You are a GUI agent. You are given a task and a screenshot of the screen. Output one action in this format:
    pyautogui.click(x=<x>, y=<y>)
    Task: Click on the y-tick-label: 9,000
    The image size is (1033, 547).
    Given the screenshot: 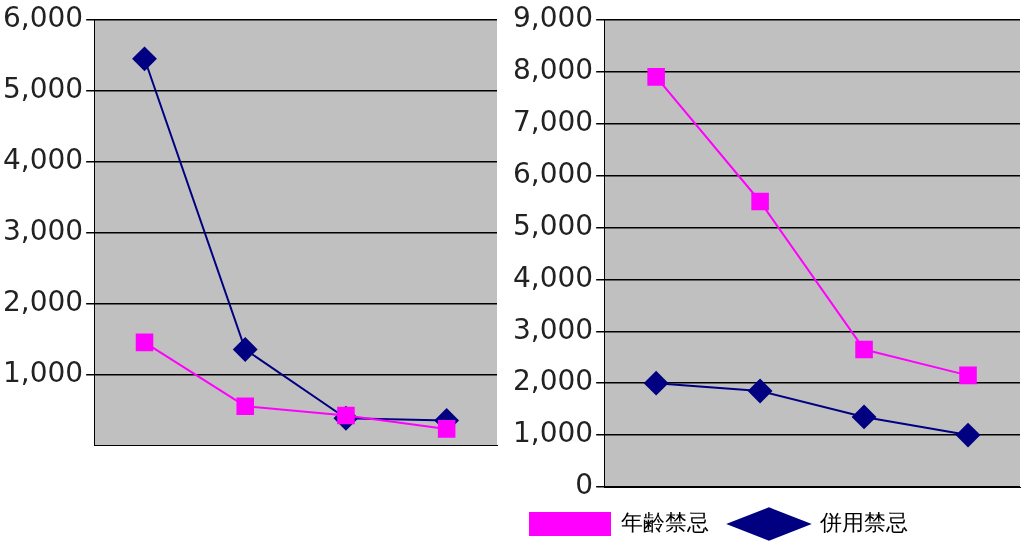 What is the action you would take?
    pyautogui.click(x=553, y=18)
    